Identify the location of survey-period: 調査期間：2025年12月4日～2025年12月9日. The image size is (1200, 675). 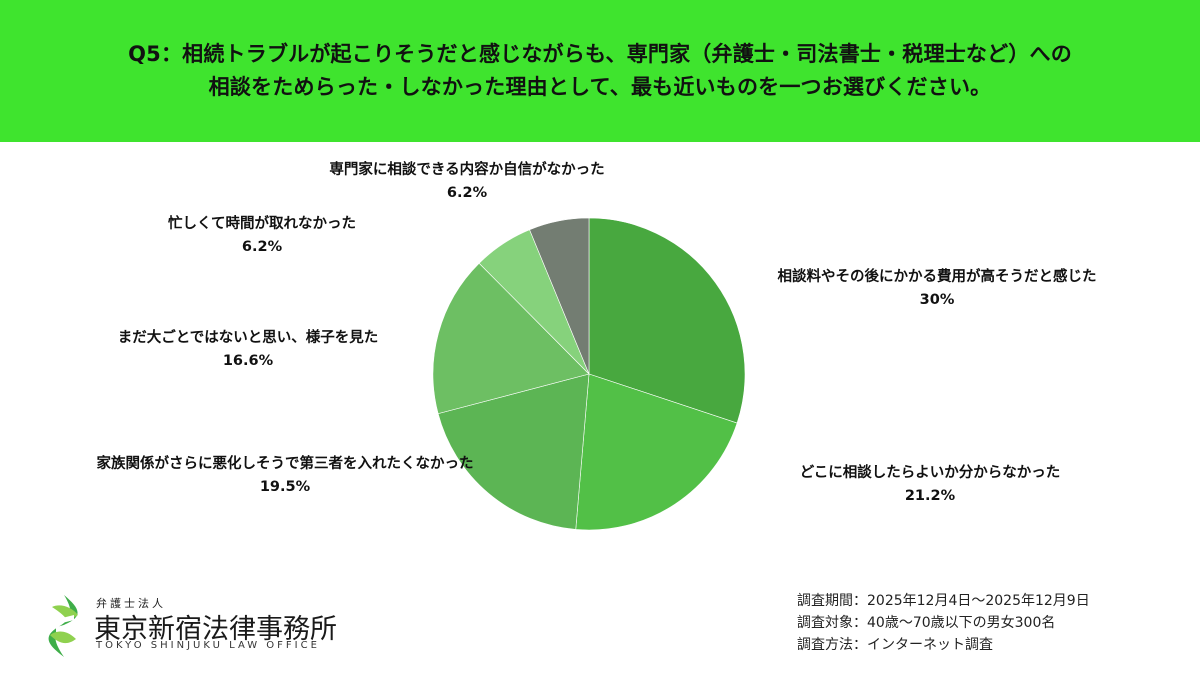
(943, 601).